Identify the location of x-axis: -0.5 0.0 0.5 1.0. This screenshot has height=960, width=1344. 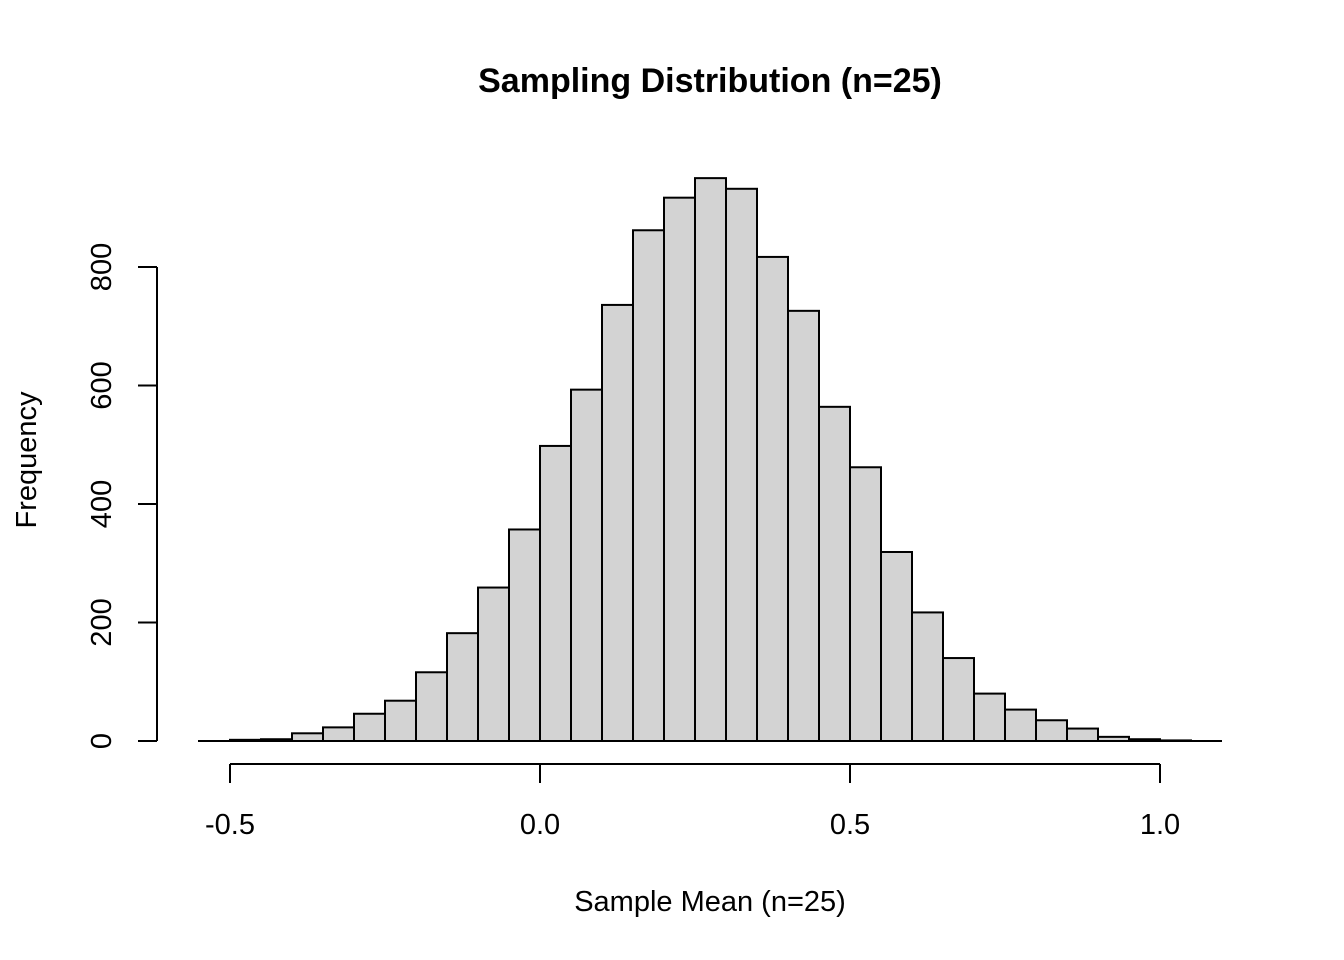
(692, 802).